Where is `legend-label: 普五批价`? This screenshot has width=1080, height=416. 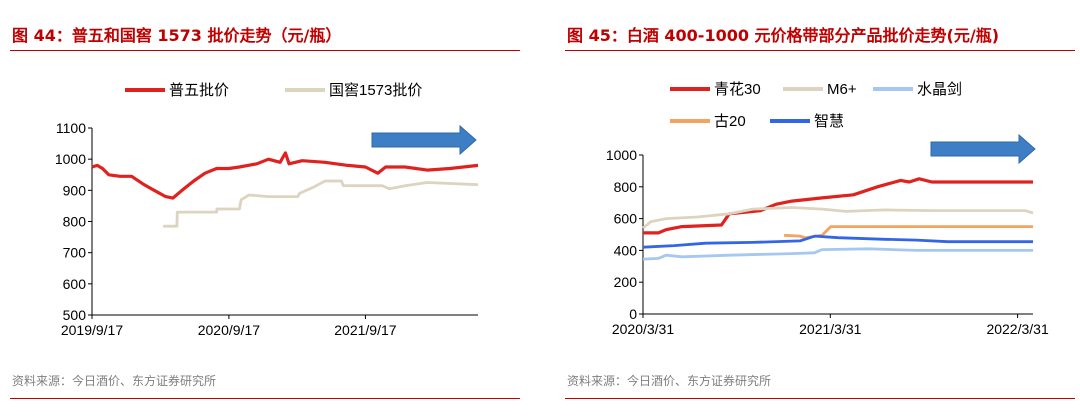 legend-label: 普五批价 is located at coordinates (199, 90).